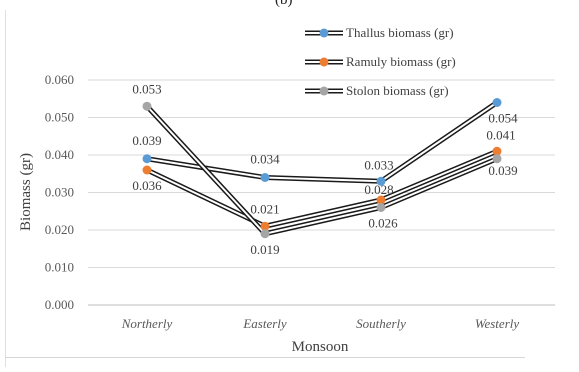 Image resolution: width=579 pixels, height=372 pixels. Describe the element at coordinates (265, 357) in the screenshot. I see `frame-bottom-border` at that location.